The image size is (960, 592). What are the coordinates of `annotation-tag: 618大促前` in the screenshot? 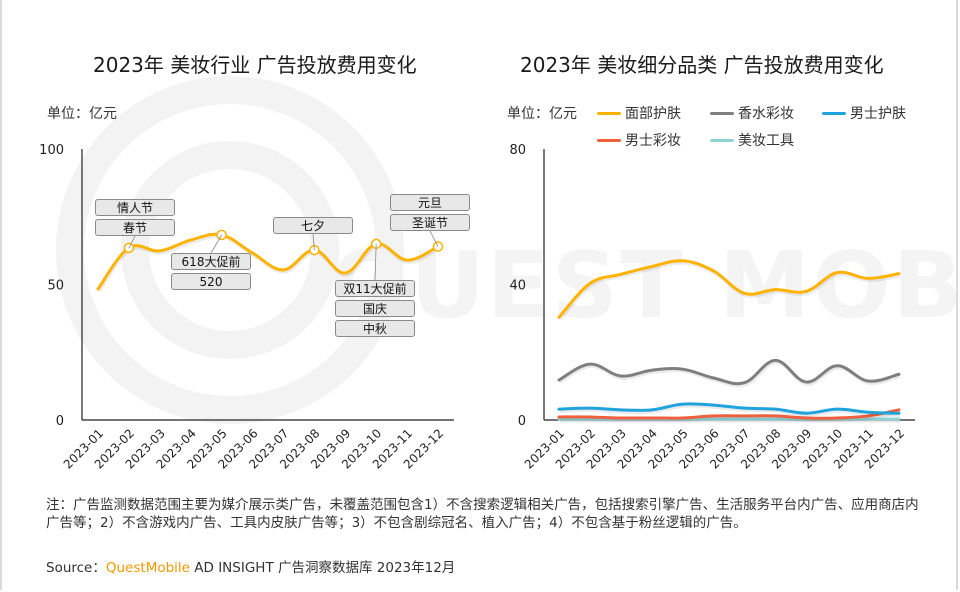 It's located at (211, 261).